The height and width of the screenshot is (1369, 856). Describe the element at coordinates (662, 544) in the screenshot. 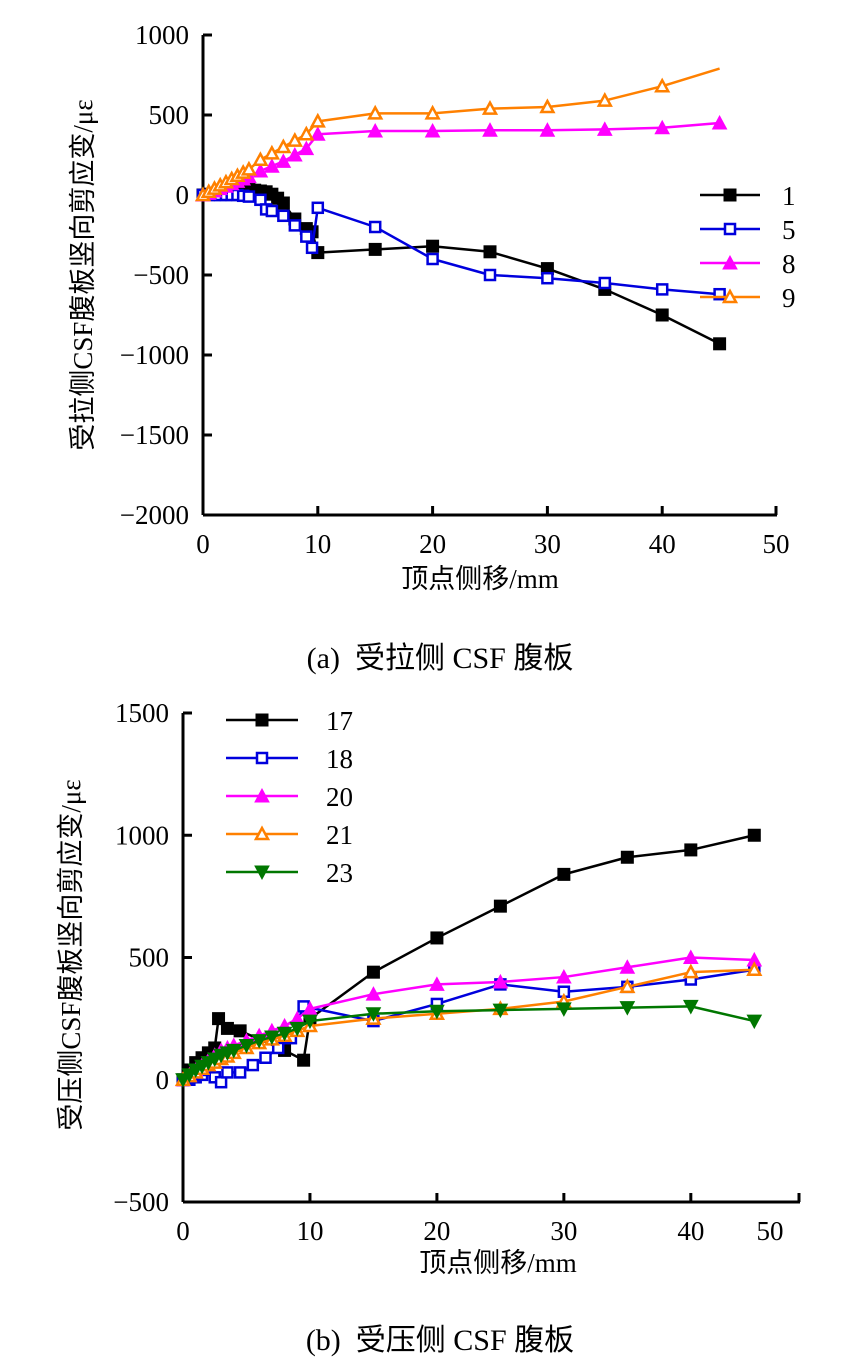

I see `chart-a-x-tick-label: 40` at that location.